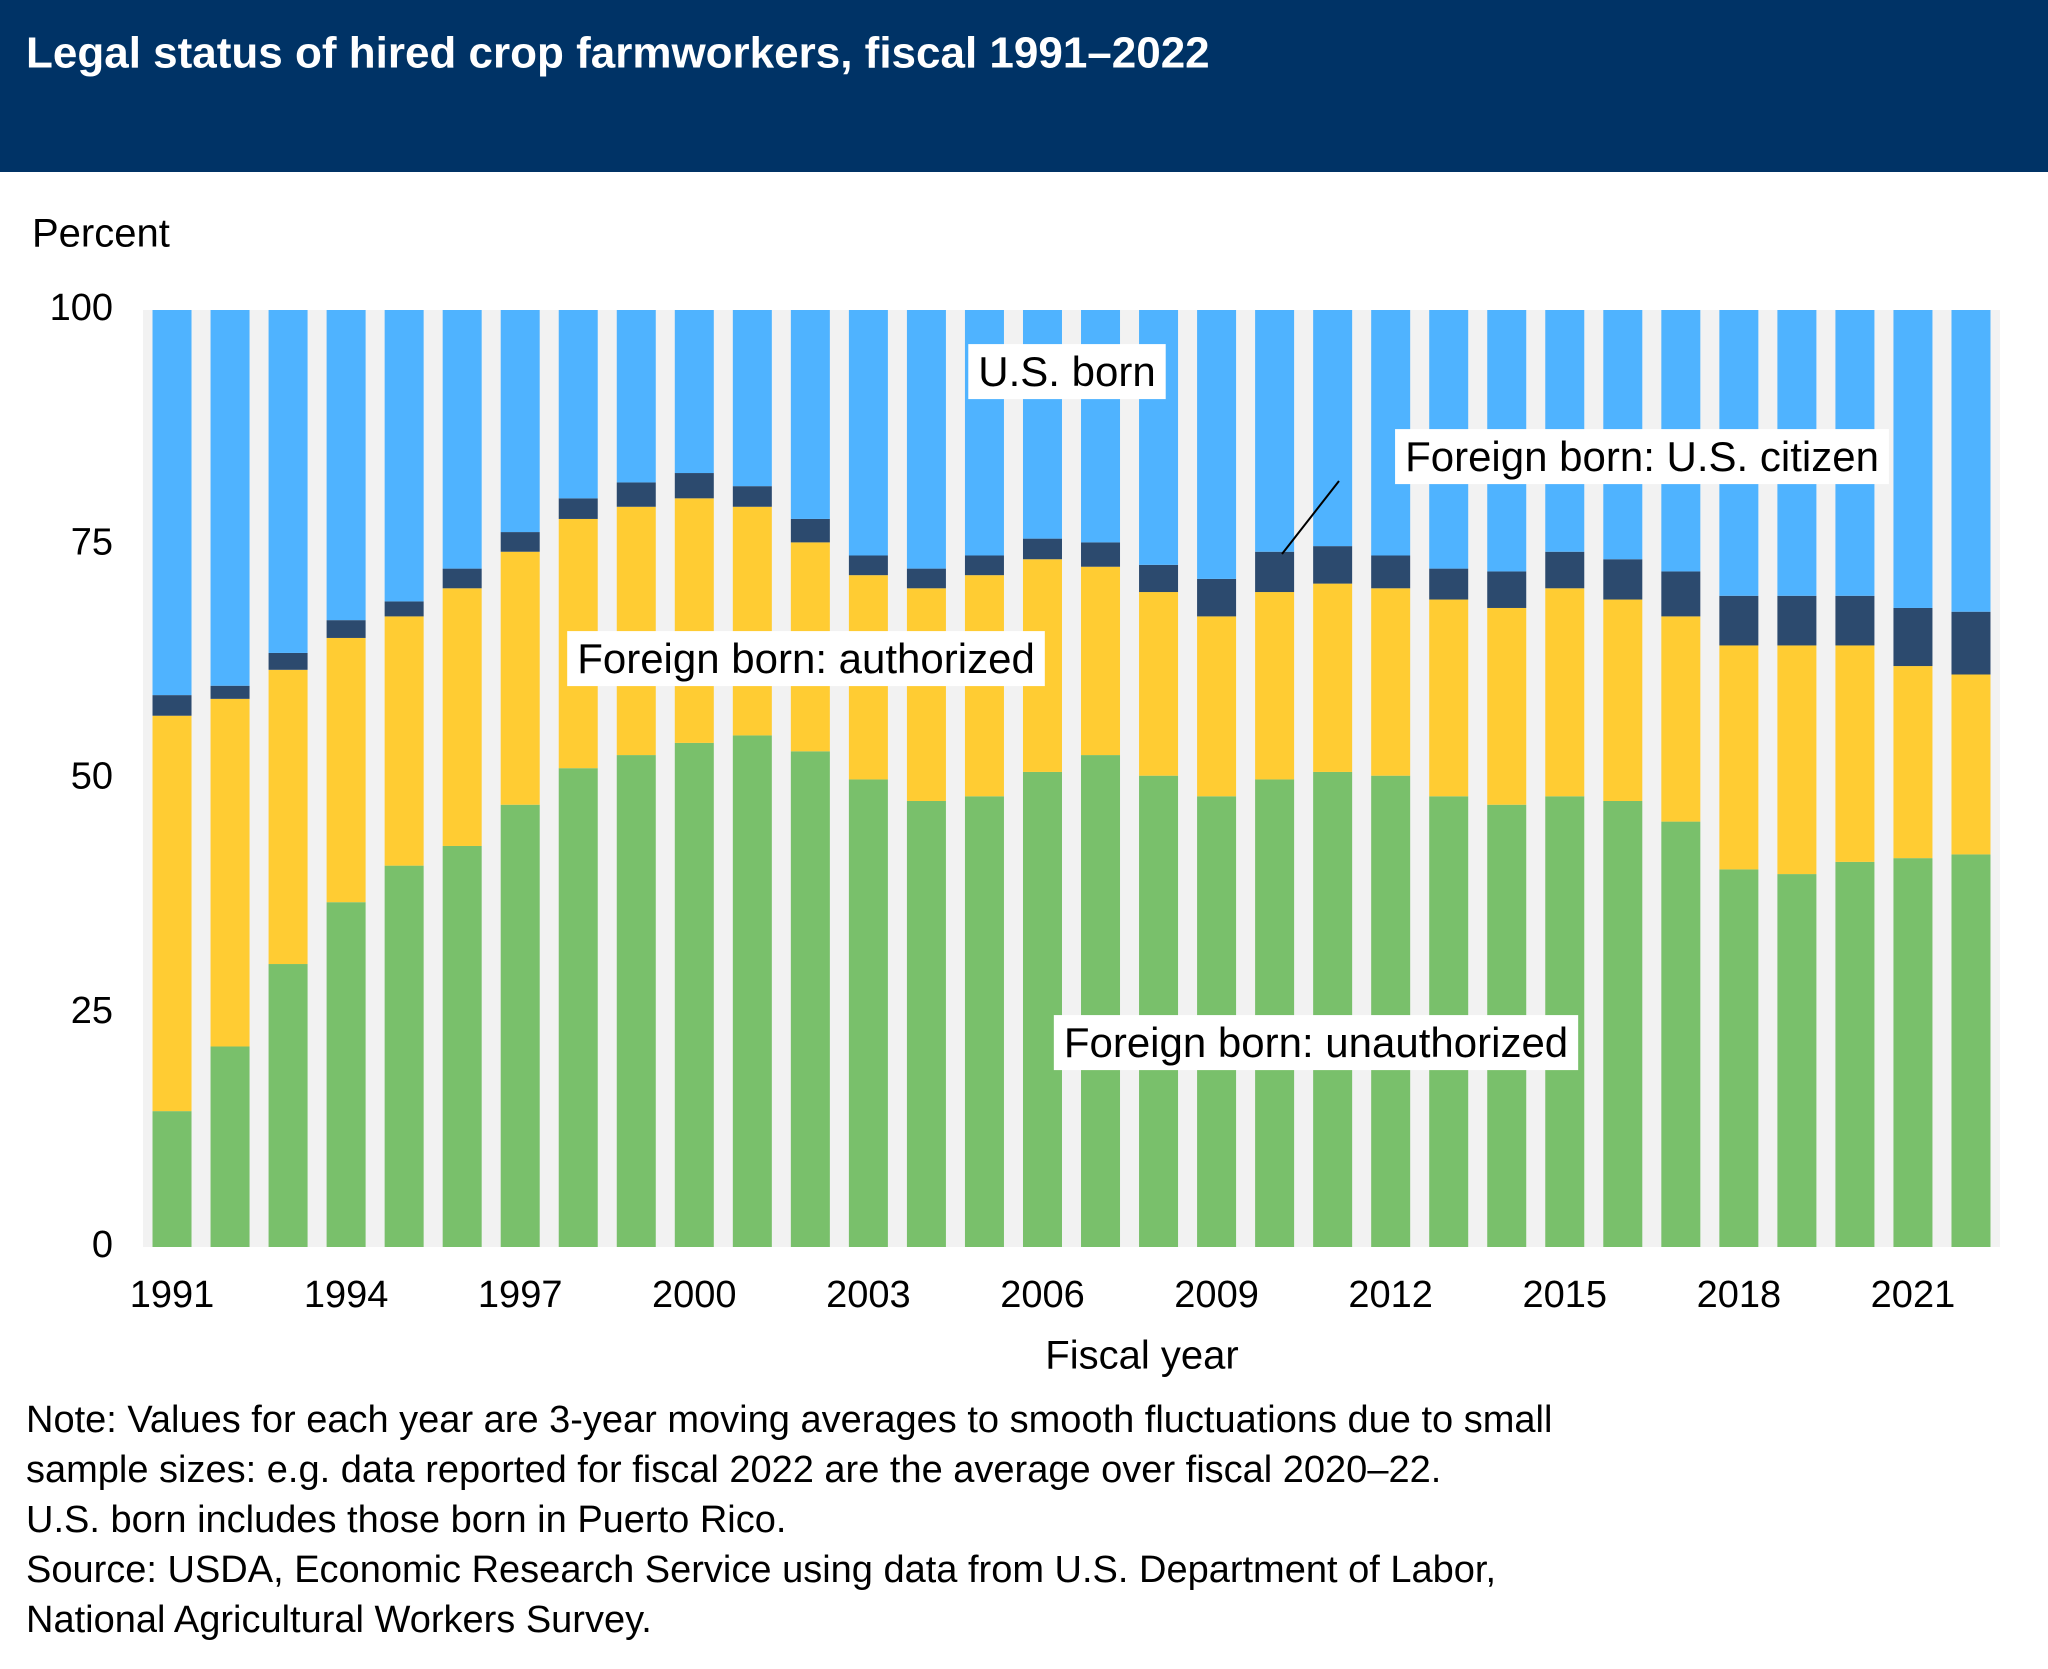  I want to click on series-label: Foreign born: U.S. citizen, so click(1642, 456).